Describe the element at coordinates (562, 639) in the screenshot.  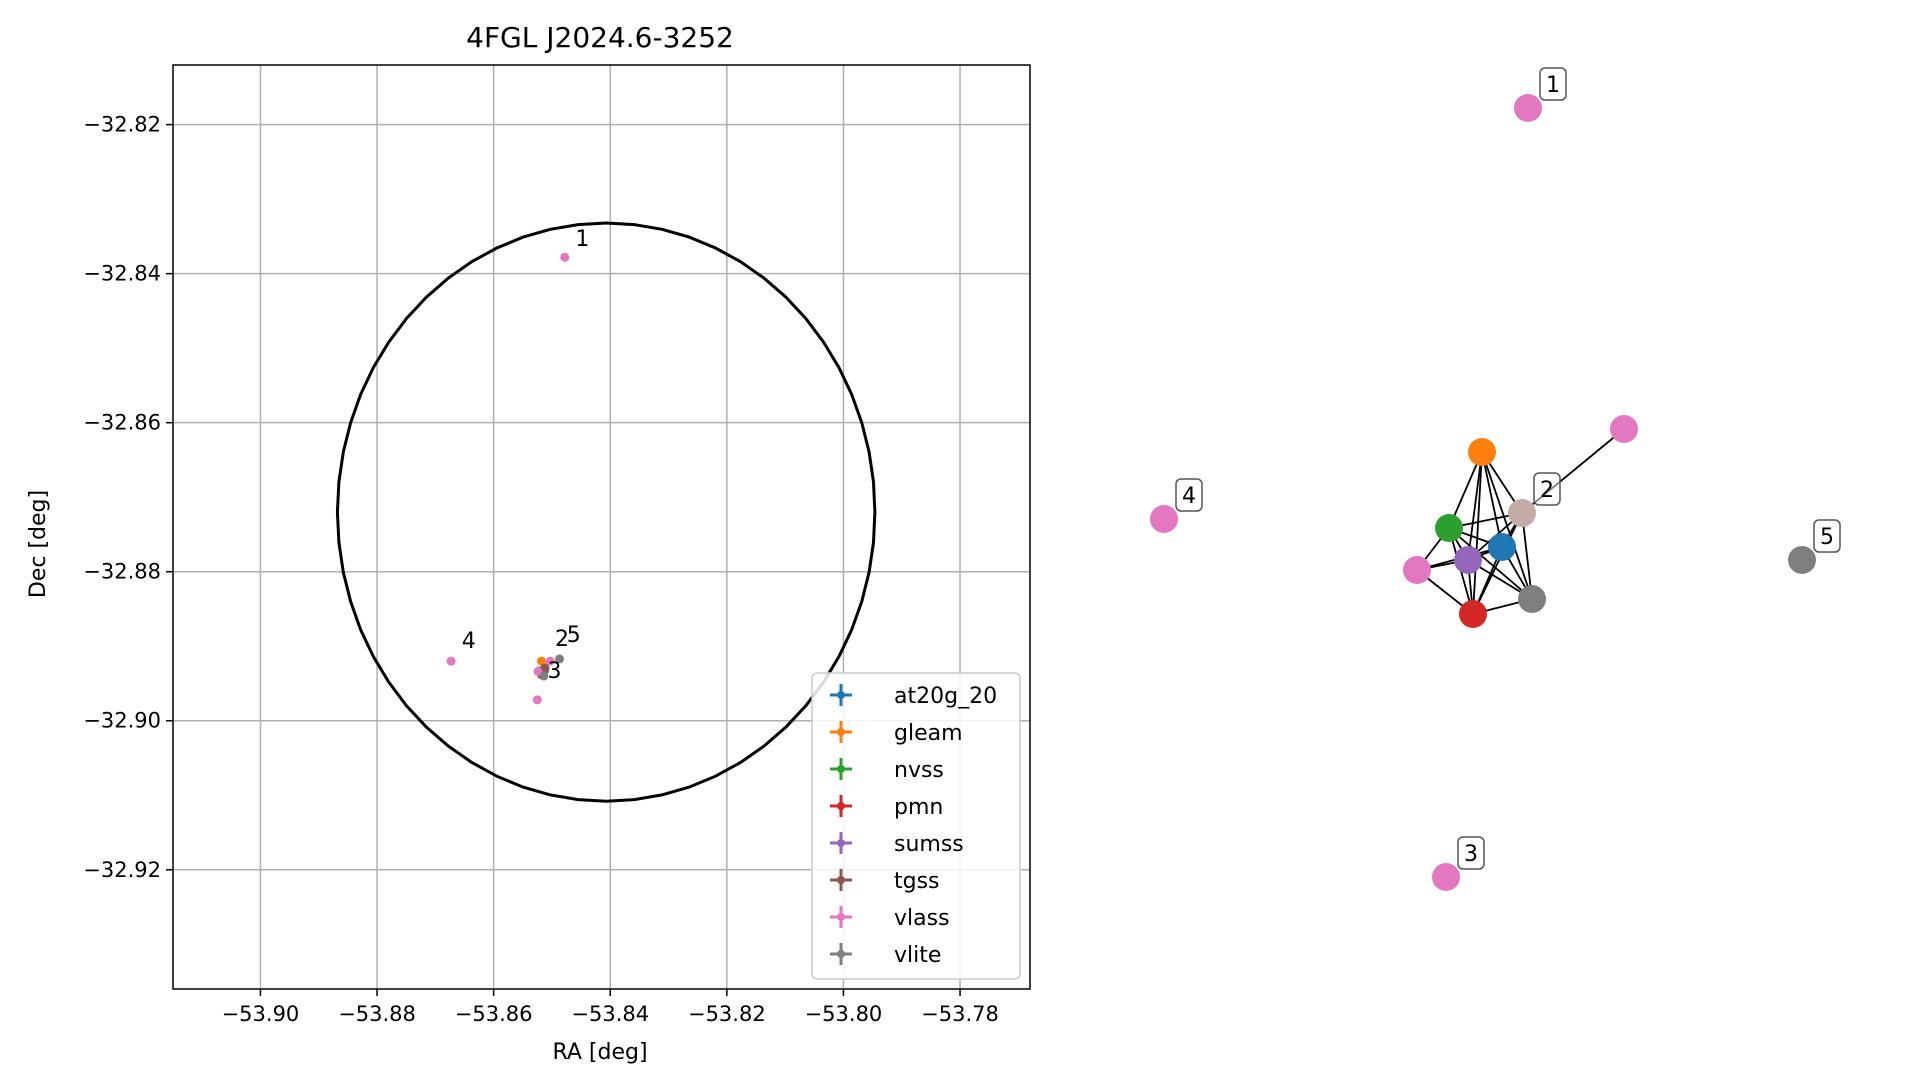
I see `point-annotation-label: 2` at that location.